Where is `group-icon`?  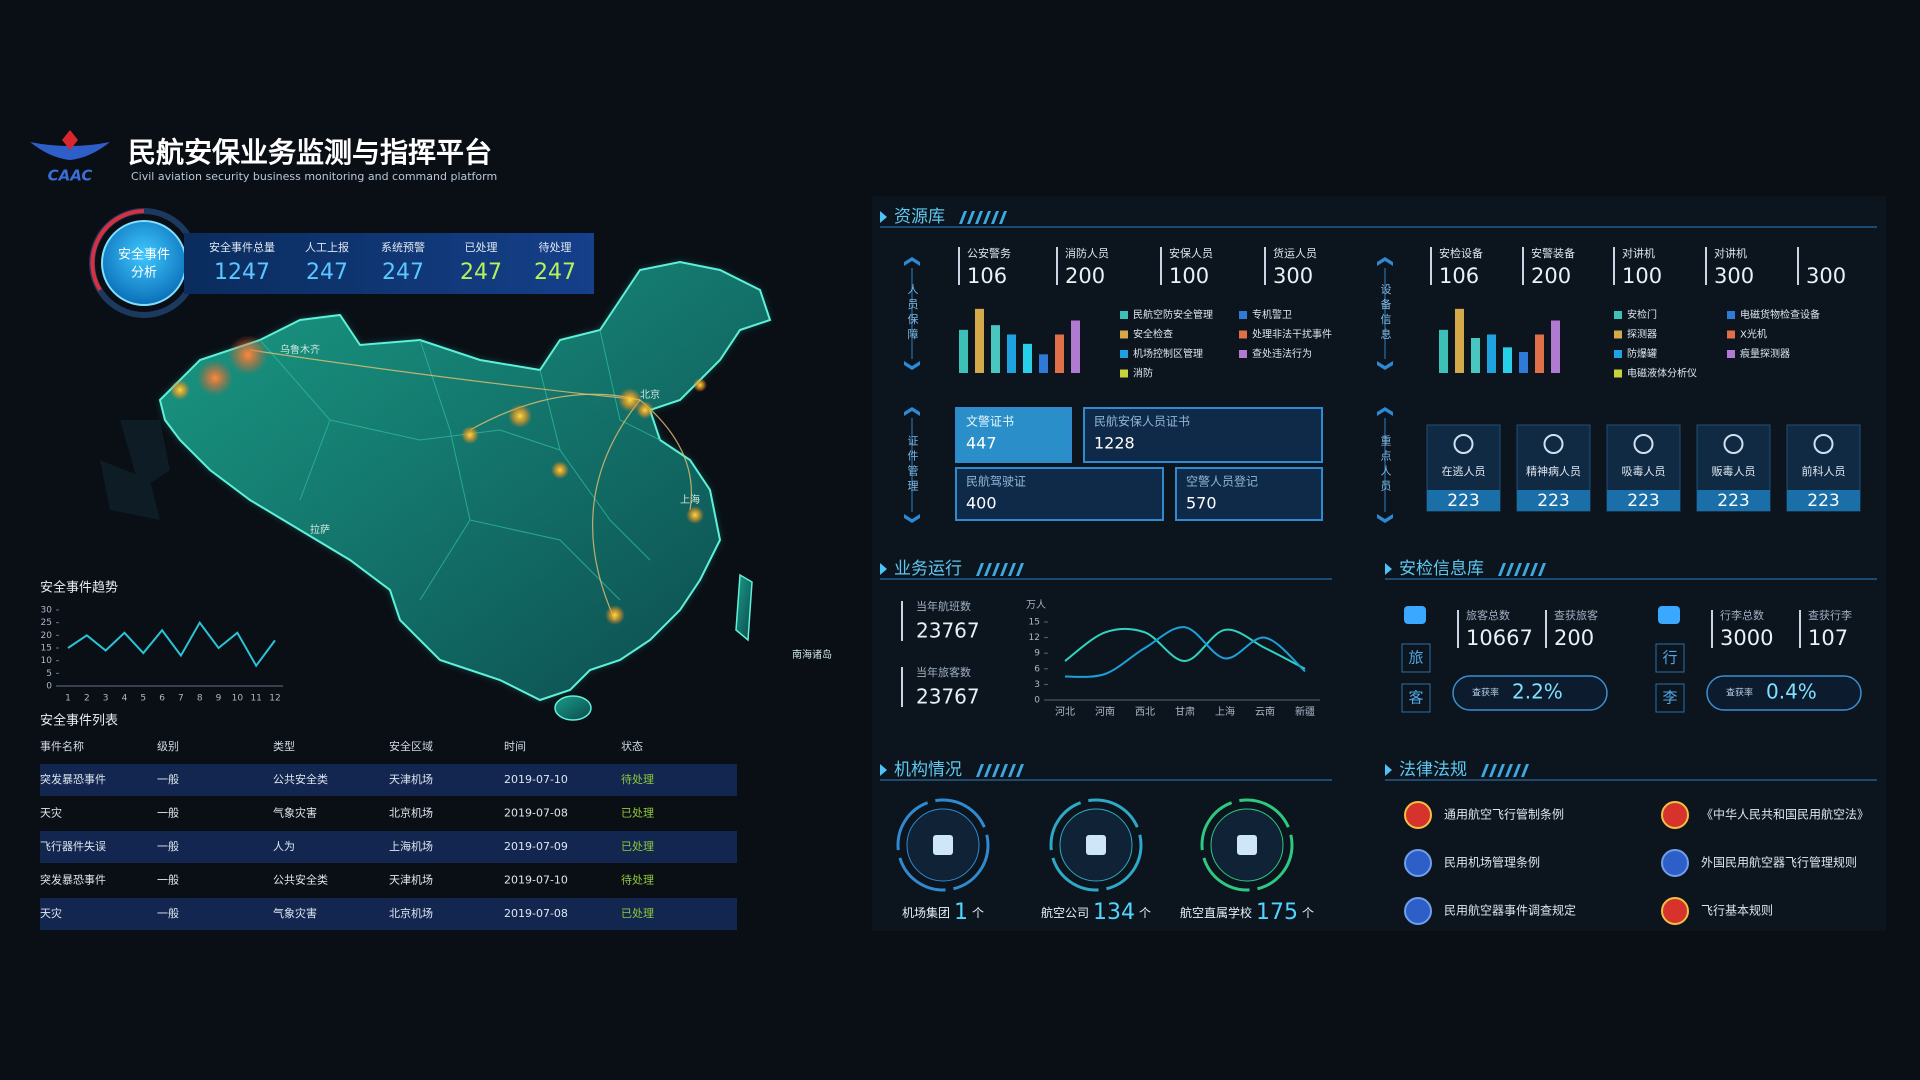
group-icon is located at coordinates (1669, 615).